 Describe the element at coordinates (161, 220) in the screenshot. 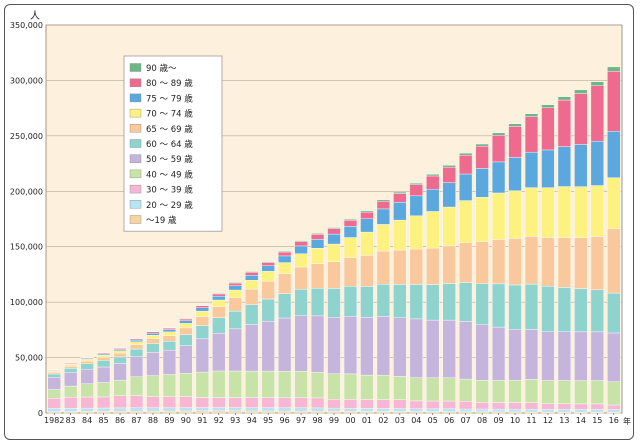

I see `legend-label: ～19 歳` at that location.